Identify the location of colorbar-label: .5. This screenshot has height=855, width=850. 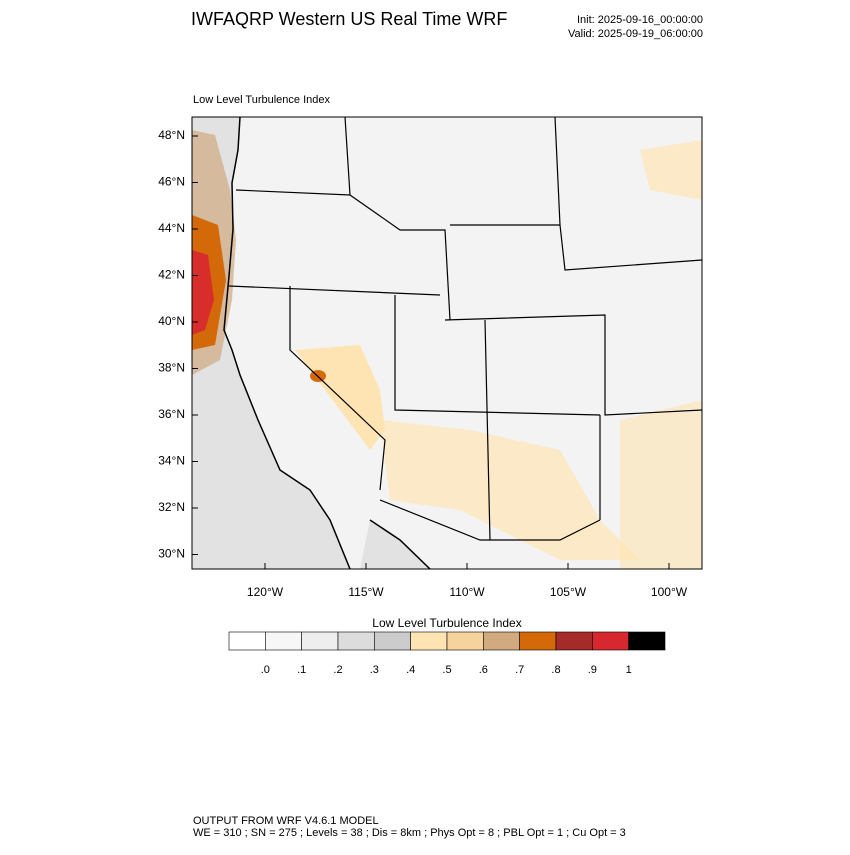
(446, 670).